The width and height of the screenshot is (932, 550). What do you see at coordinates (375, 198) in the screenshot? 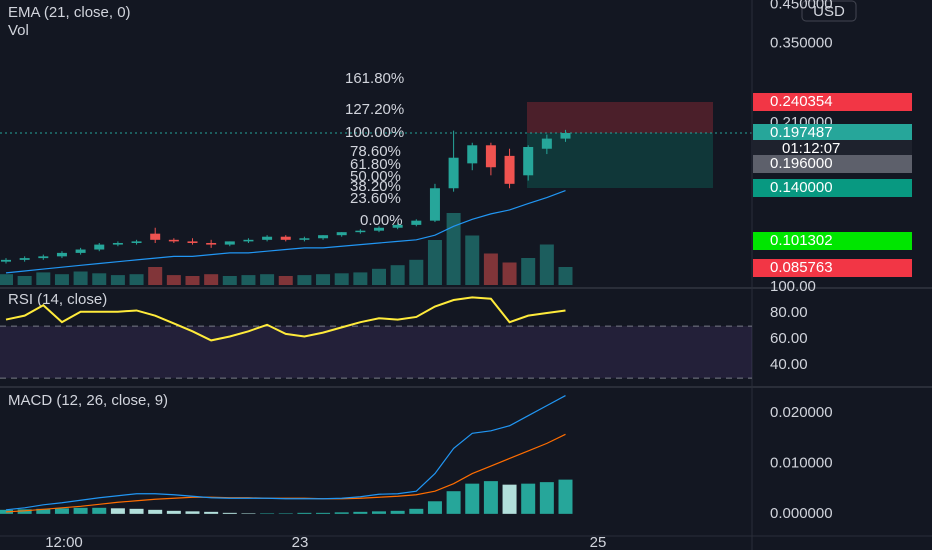
I see `fib-label: 23.60%` at bounding box center [375, 198].